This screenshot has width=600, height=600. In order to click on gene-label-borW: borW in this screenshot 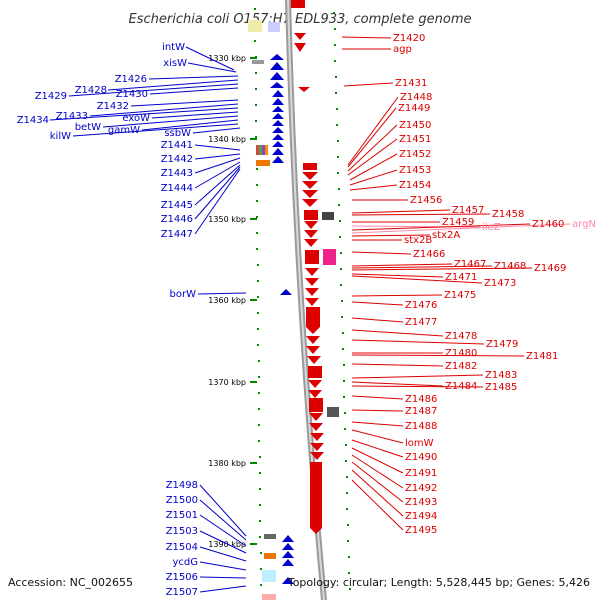, I will do `click(183, 294)`.